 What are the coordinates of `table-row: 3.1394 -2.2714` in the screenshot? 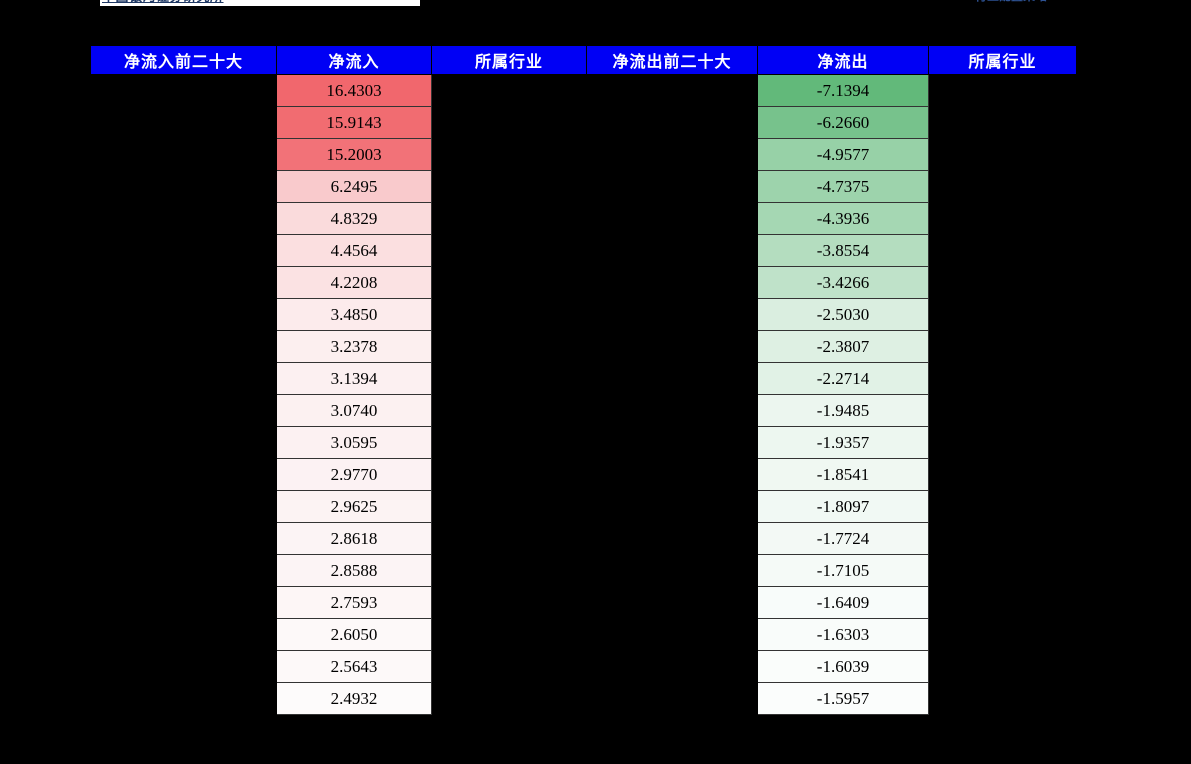 It's located at (583, 378).